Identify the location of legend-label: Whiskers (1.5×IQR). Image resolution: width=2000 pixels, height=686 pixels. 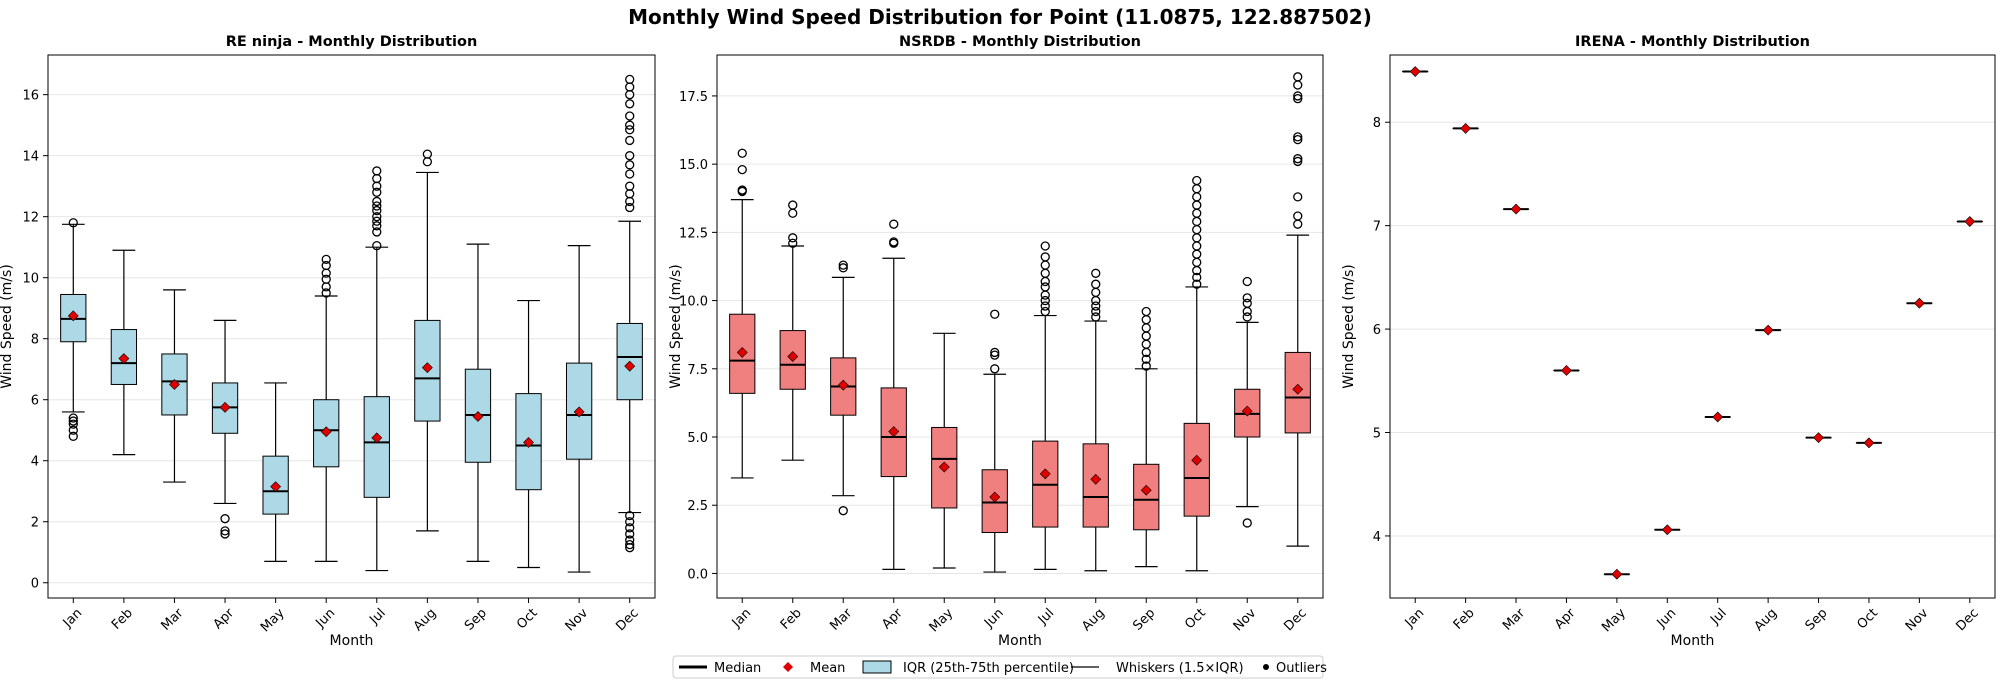
(1180, 668).